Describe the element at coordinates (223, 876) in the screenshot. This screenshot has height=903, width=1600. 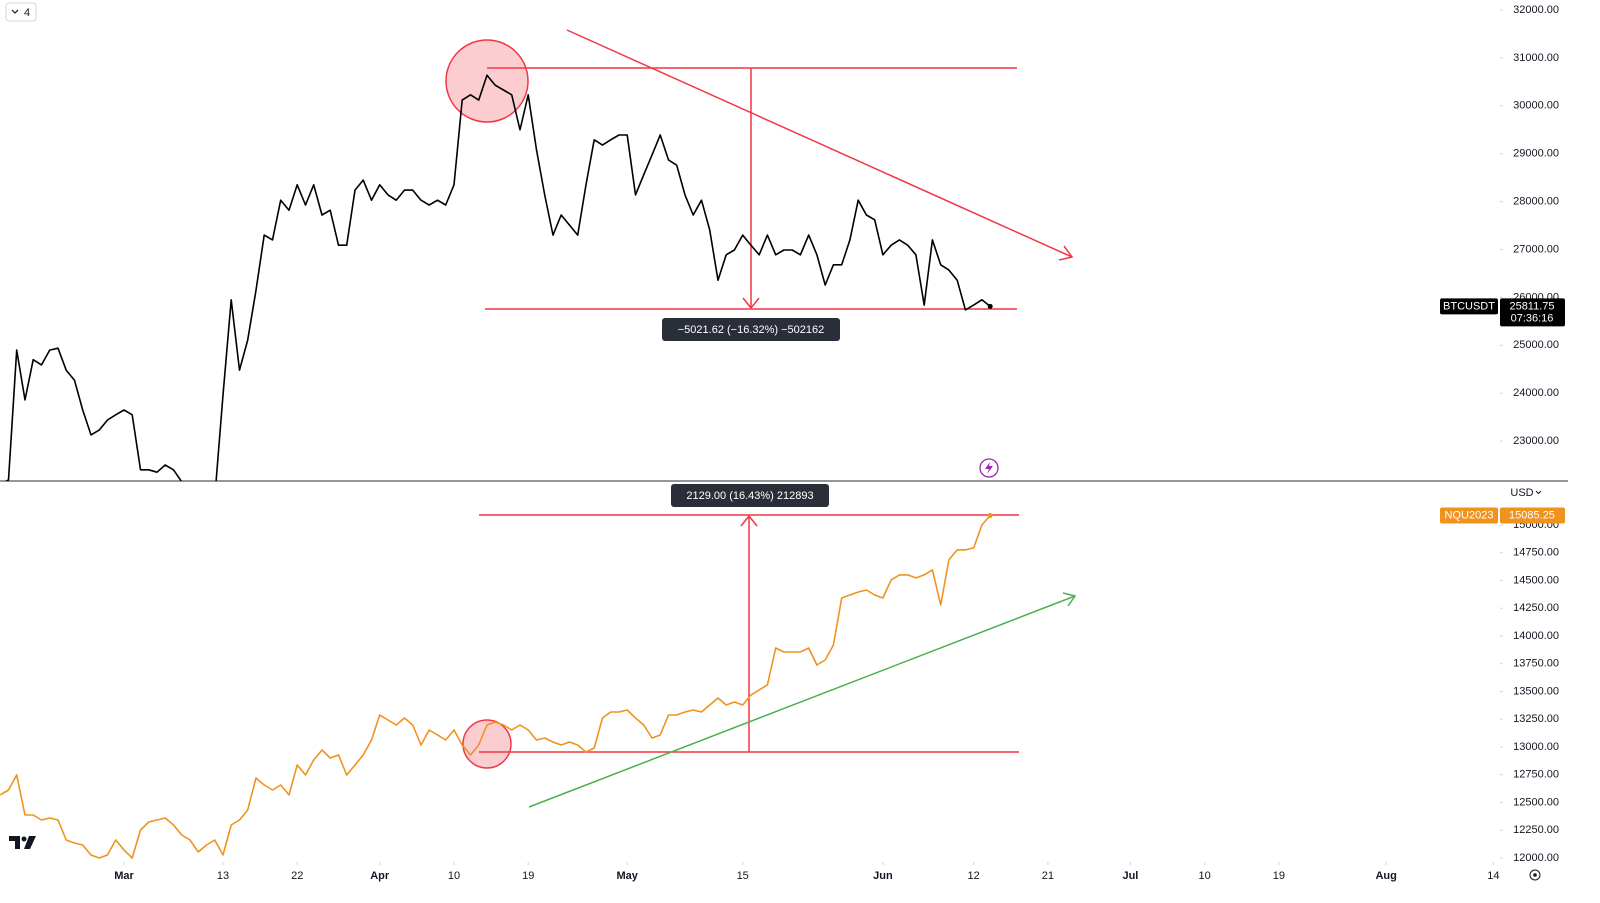
I see `x-tick-label: 13` at that location.